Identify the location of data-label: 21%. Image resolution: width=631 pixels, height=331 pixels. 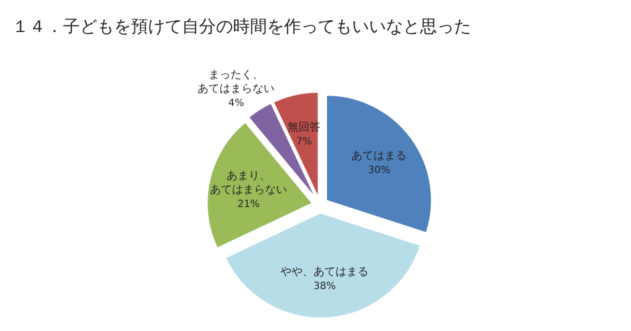
(249, 204).